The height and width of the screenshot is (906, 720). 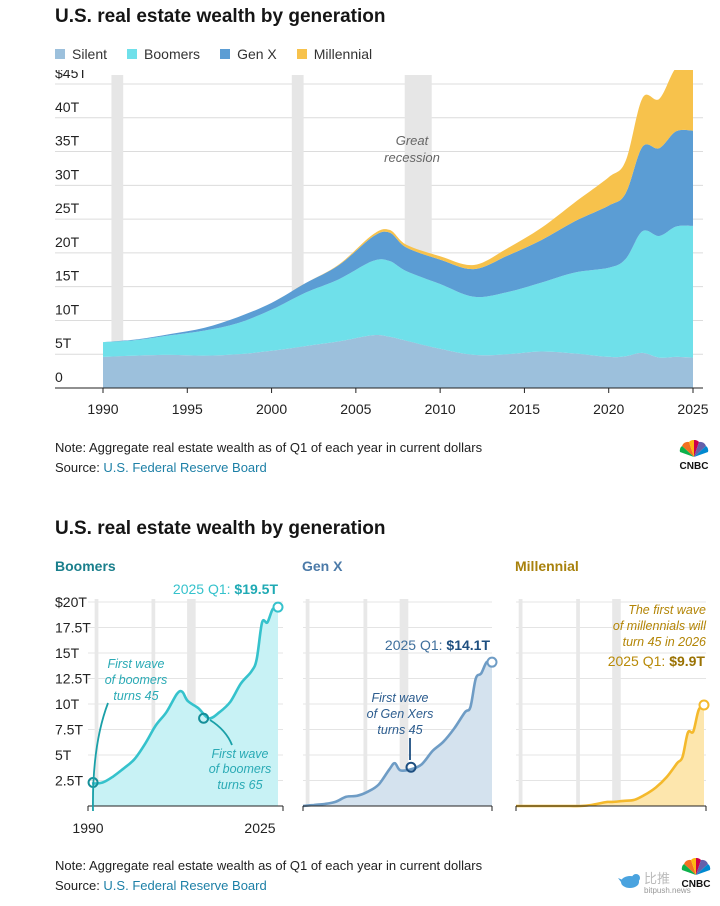 I want to click on x-tick-label: 1990, so click(x=102, y=409).